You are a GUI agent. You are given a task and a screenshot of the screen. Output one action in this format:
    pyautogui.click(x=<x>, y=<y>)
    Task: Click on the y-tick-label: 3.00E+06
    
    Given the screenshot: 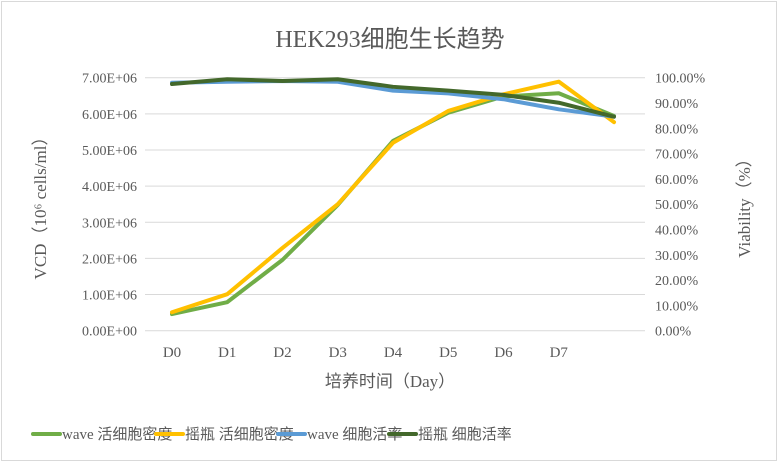 What is the action you would take?
    pyautogui.click(x=109, y=223)
    